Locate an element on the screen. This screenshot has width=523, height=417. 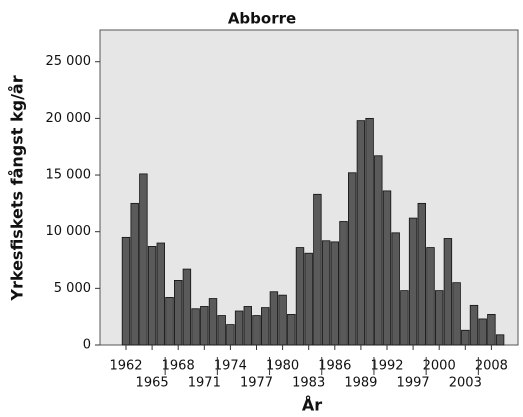
x-tick-label: 1983 is located at coordinates (308, 383).